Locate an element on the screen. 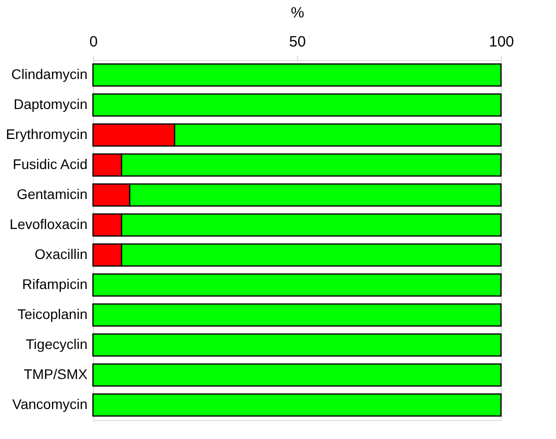 Image resolution: width=556 pixels, height=439 pixels. y-tick-label: Levofloxacin is located at coordinates (49, 224).